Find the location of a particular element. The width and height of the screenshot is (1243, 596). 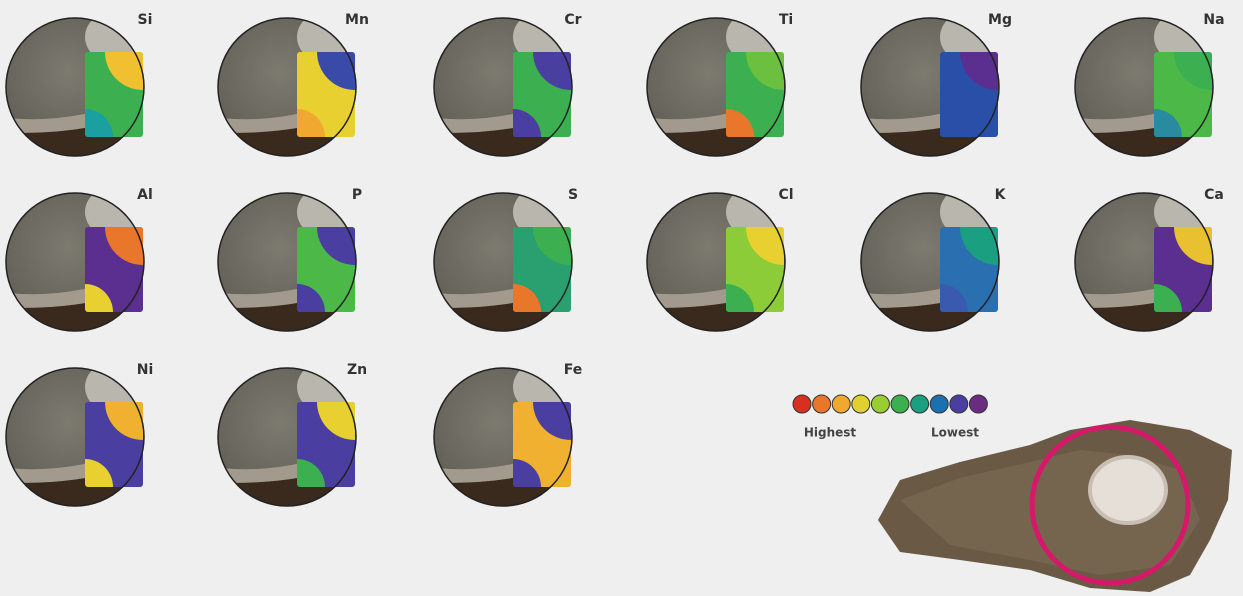

element-map: Mg is located at coordinates (936, 84).